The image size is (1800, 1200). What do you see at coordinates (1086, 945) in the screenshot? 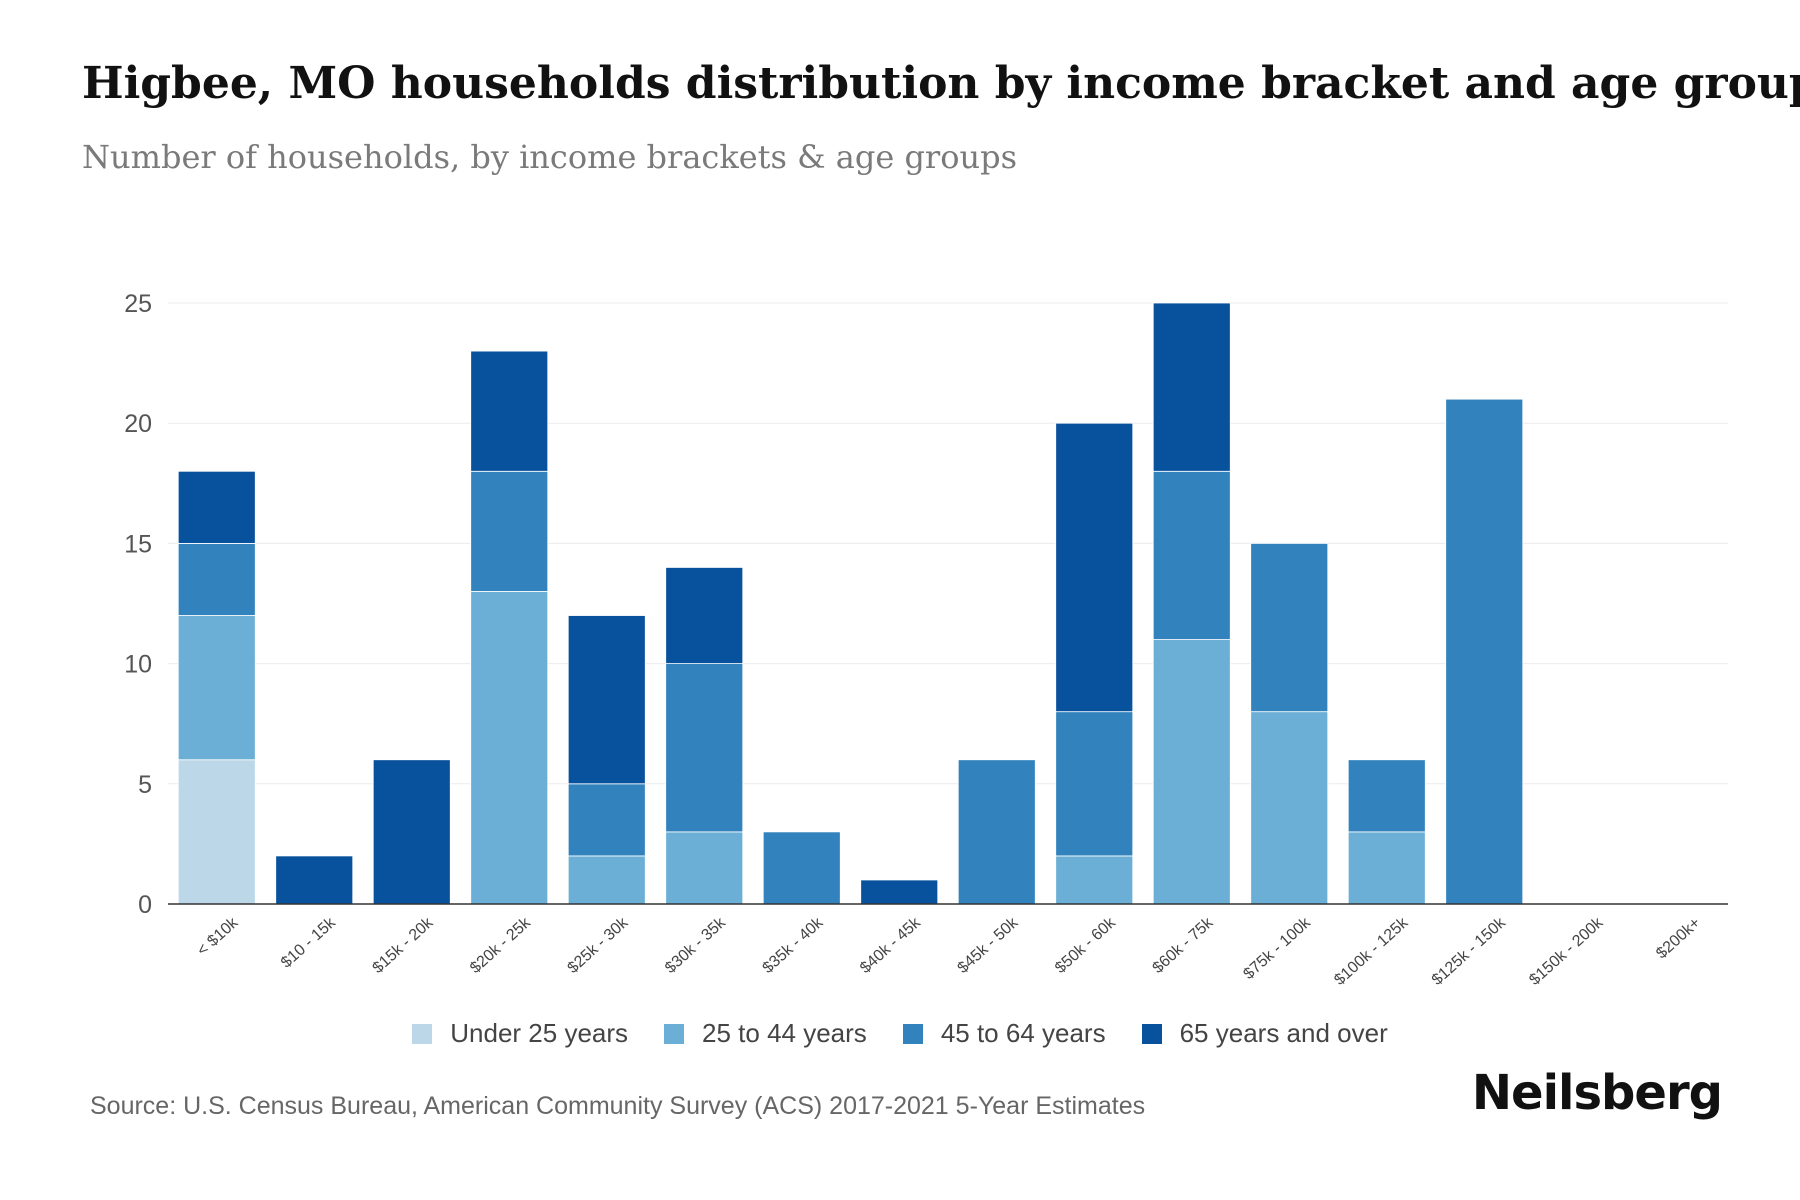
I see `x-tick-label: $50k - 60k` at bounding box center [1086, 945].